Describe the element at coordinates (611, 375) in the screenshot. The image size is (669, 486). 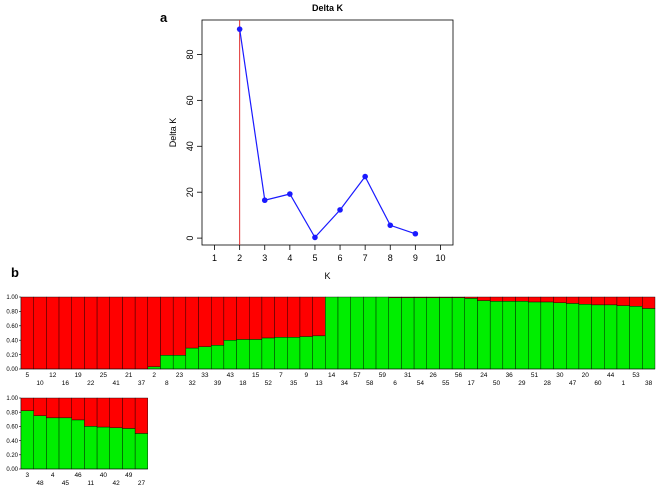
I see `sample-label: 44` at that location.